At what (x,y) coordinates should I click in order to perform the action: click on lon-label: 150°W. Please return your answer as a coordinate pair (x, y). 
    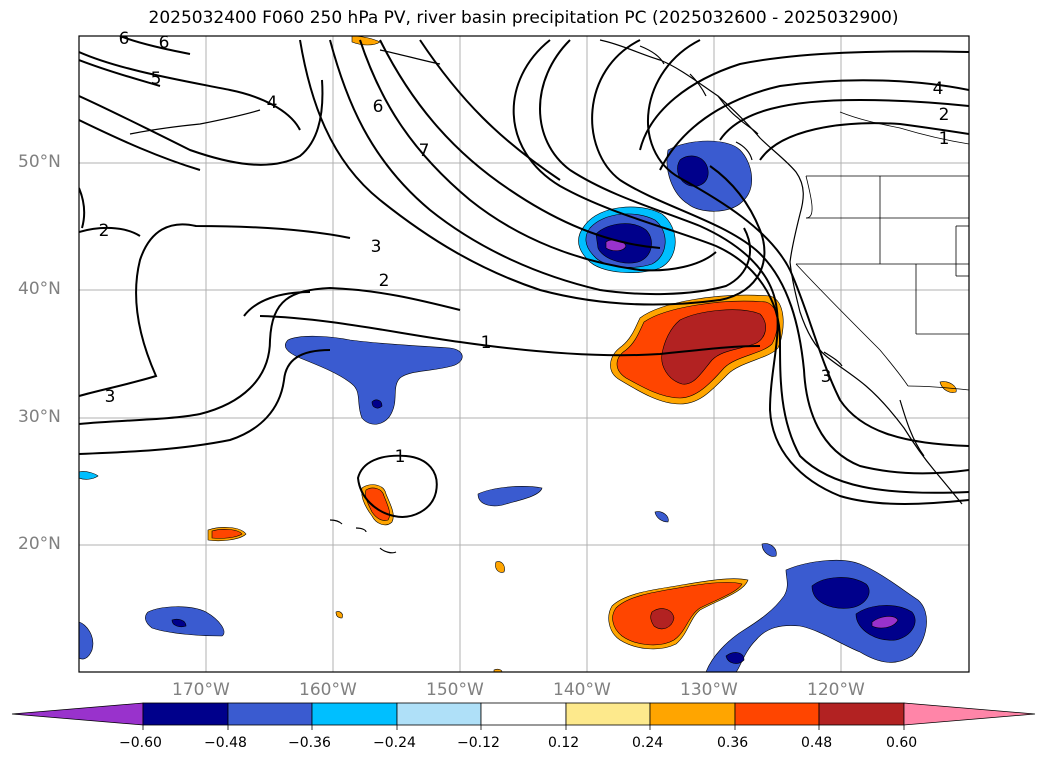
    Looking at the image, I should click on (455, 690).